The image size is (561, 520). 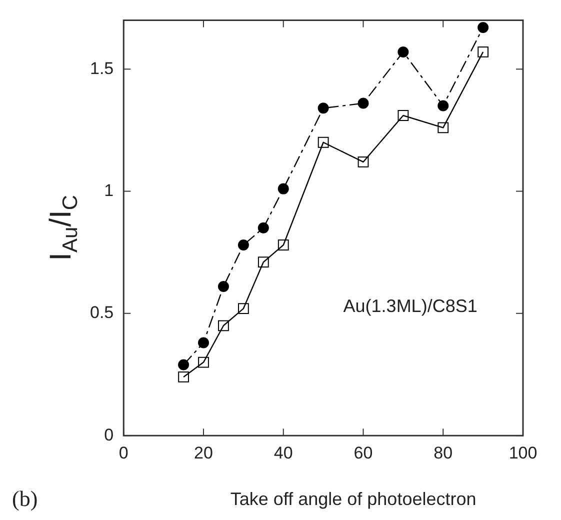 I want to click on x-axis-title: Take off angle of photoelectron, so click(x=353, y=498).